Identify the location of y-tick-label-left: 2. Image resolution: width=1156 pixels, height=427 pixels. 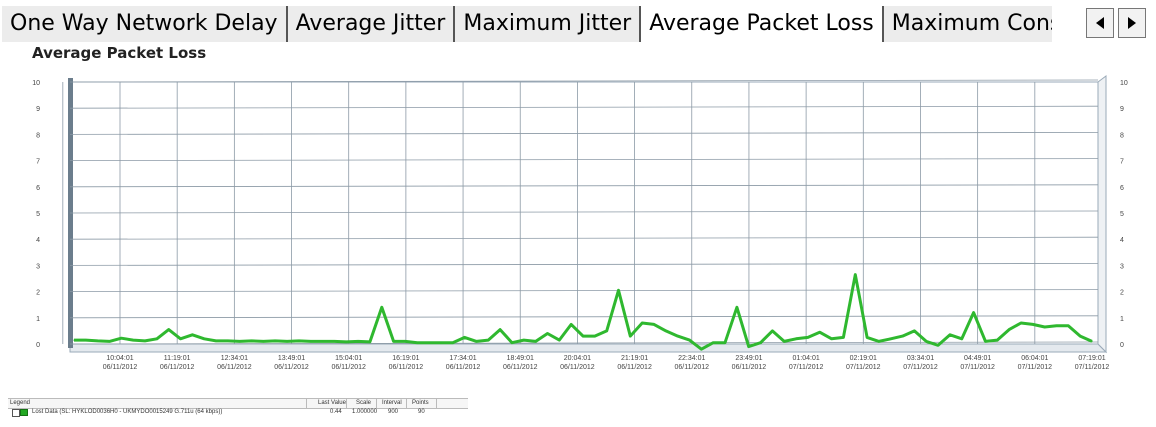
(38, 293).